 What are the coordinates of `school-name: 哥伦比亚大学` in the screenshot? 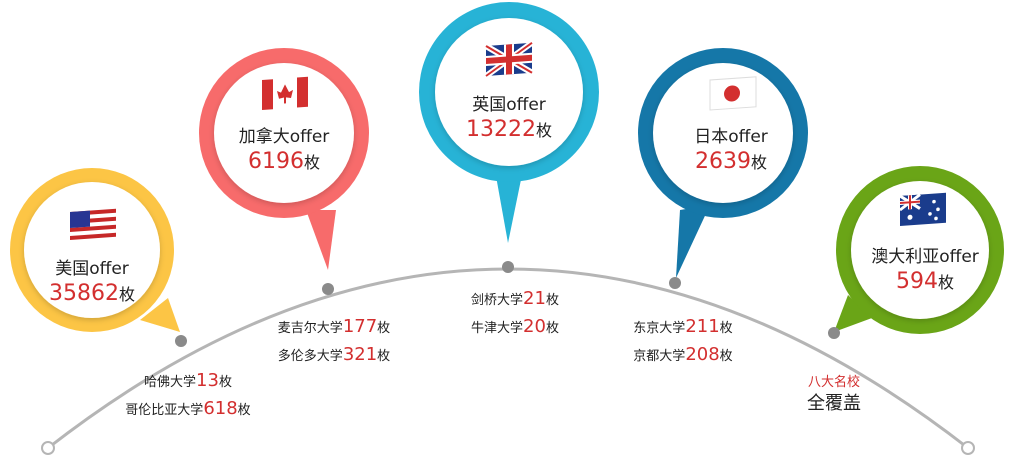 It's located at (164, 410).